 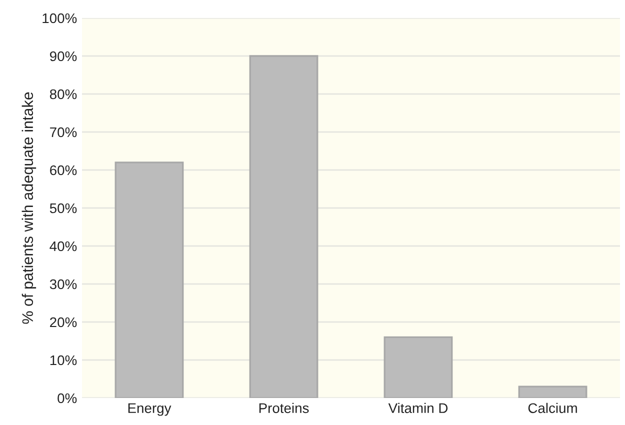 I want to click on y-tick-label: 100%, so click(x=59, y=18).